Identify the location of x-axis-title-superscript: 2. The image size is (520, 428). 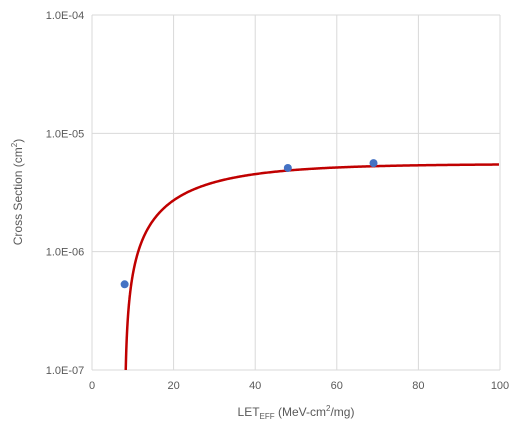
(328, 408).